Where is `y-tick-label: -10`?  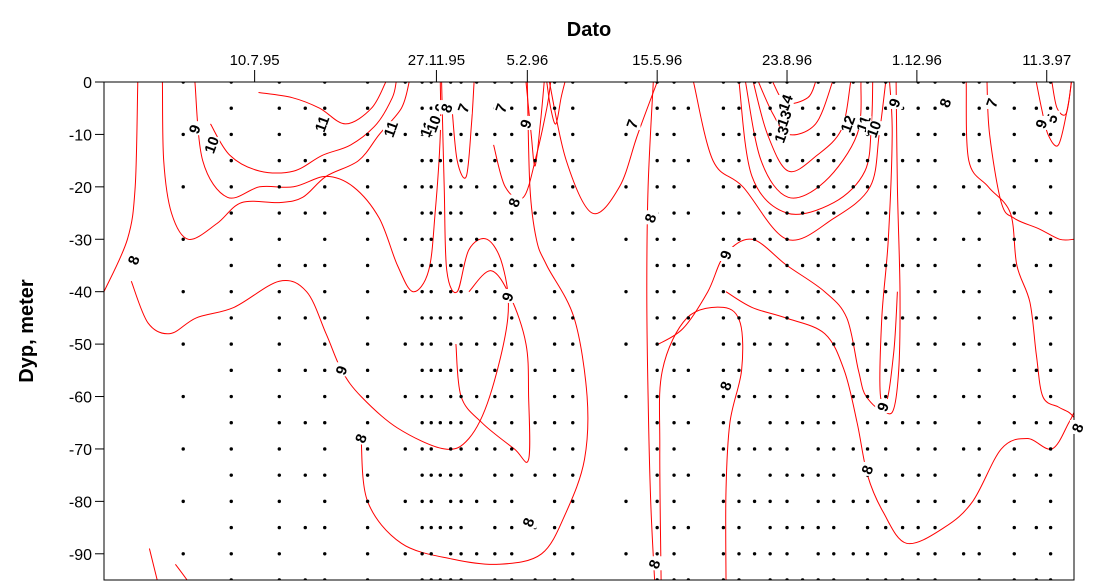 y-tick-label: -10 is located at coordinates (80, 135).